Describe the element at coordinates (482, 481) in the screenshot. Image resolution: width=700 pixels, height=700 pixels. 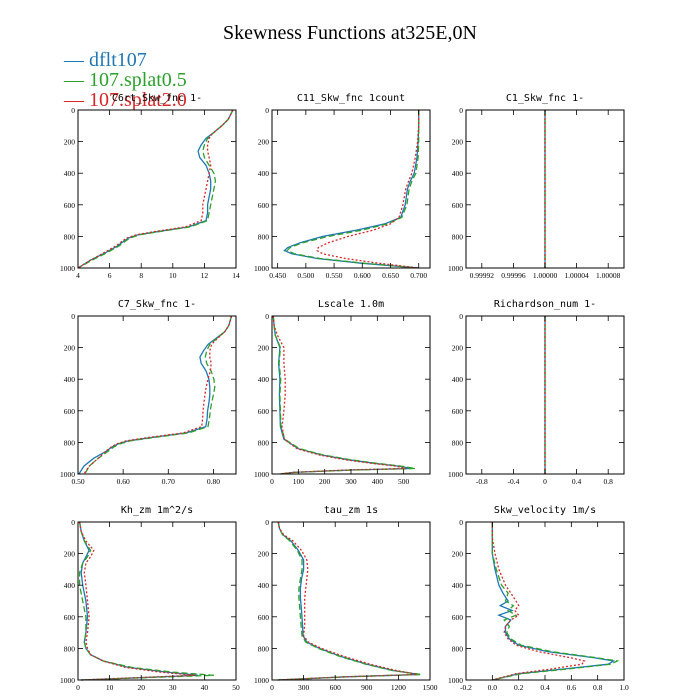
I see `x-tick-label: -0.8` at that location.